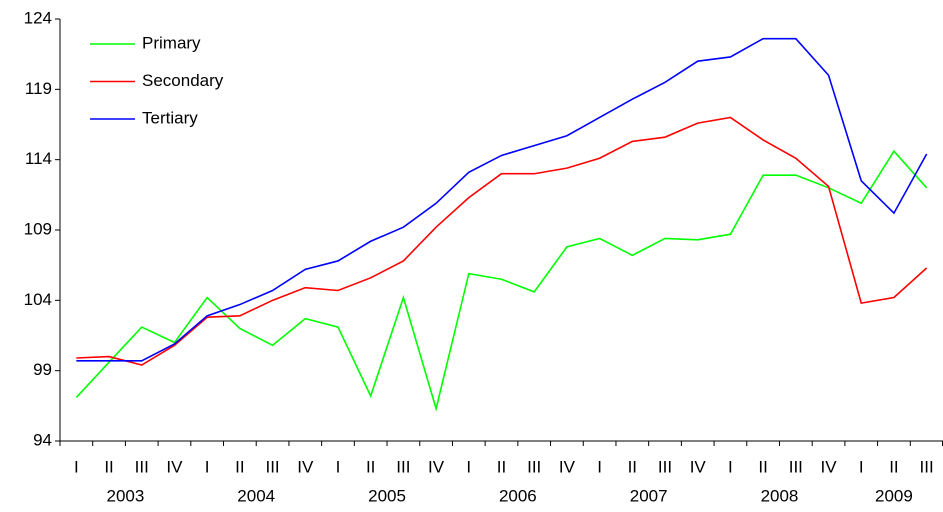  Describe the element at coordinates (171, 42) in the screenshot. I see `legend-label: Primary` at that location.